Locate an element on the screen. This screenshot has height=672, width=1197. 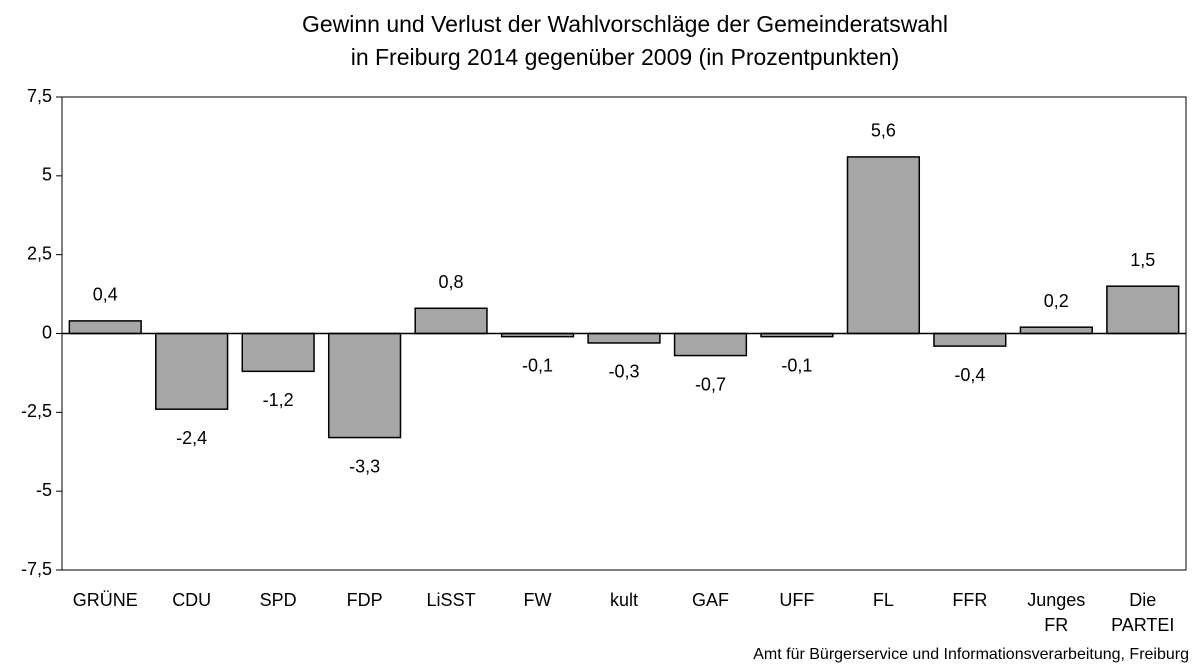
x-tick-label: FL is located at coordinates (883, 600).